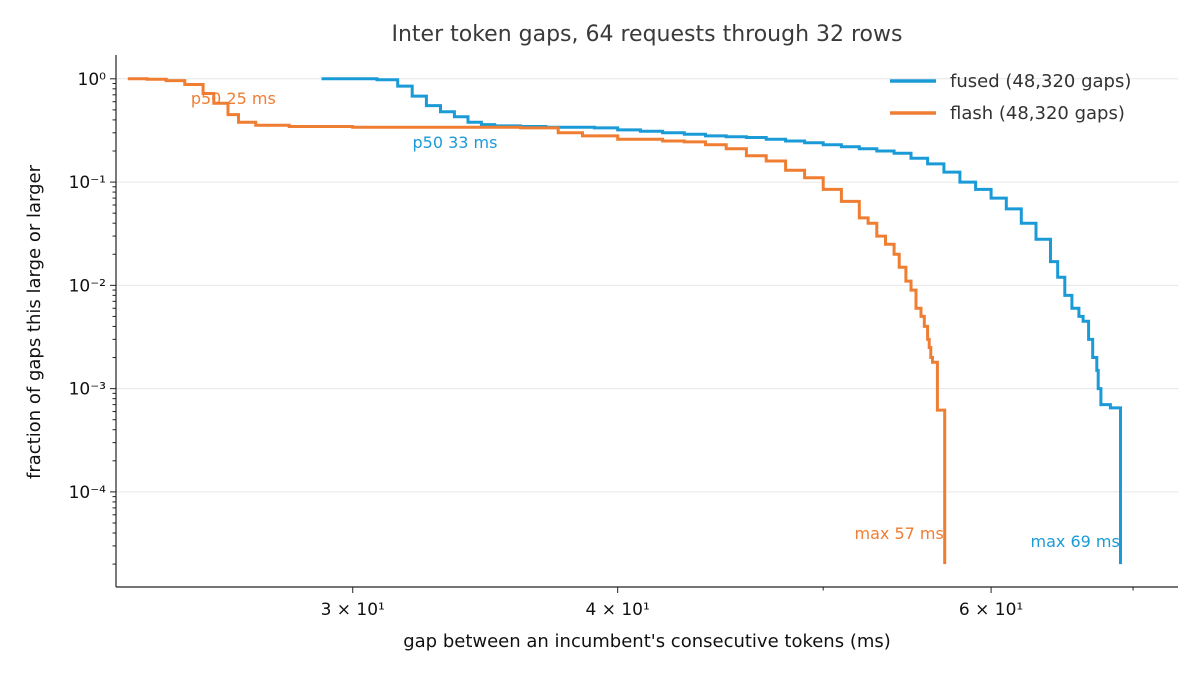  Describe the element at coordinates (1075, 541) in the screenshot. I see `annotation-label: max 69 ms` at that location.